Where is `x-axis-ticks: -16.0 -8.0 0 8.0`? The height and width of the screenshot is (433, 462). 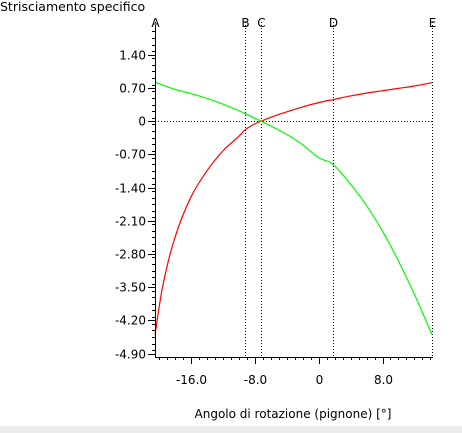 x-axis-ticks: -16.0 -8.0 0 8.0 is located at coordinates (295, 372).